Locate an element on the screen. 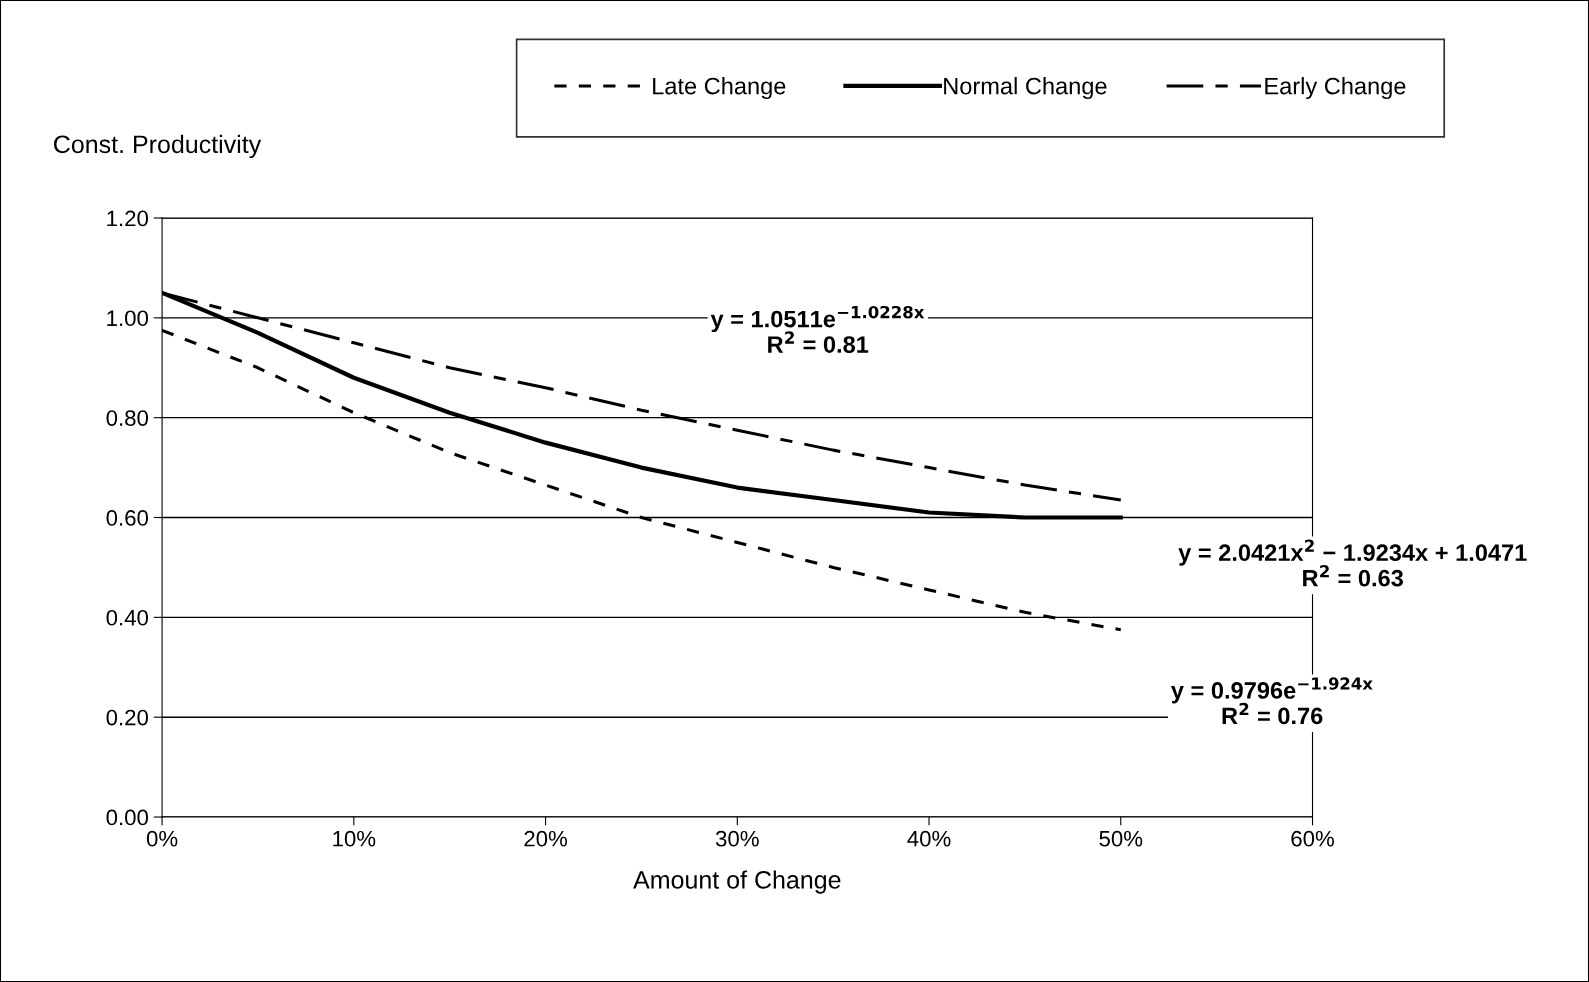  x-tick-label: 0% is located at coordinates (162, 838).